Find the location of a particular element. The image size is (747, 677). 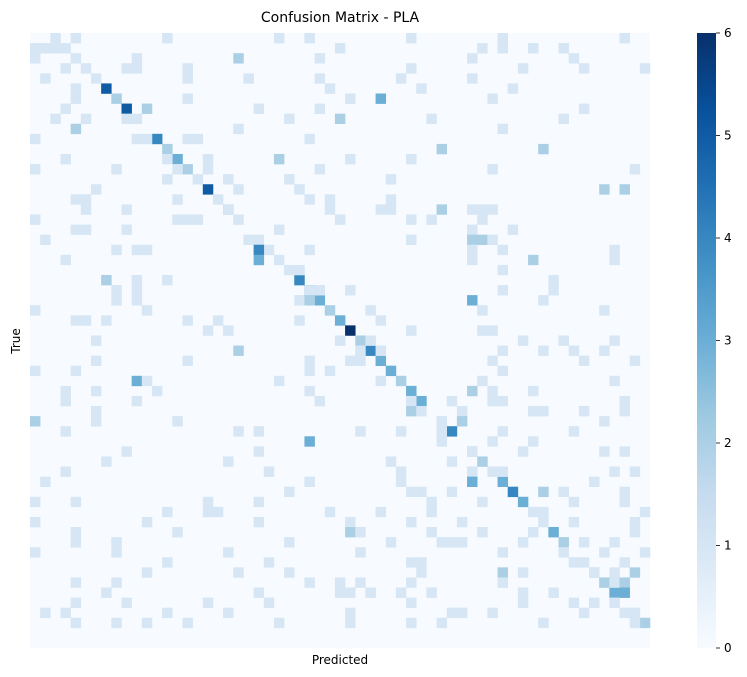

chart-title: Confusion Matrix - PLA is located at coordinates (340, 18).